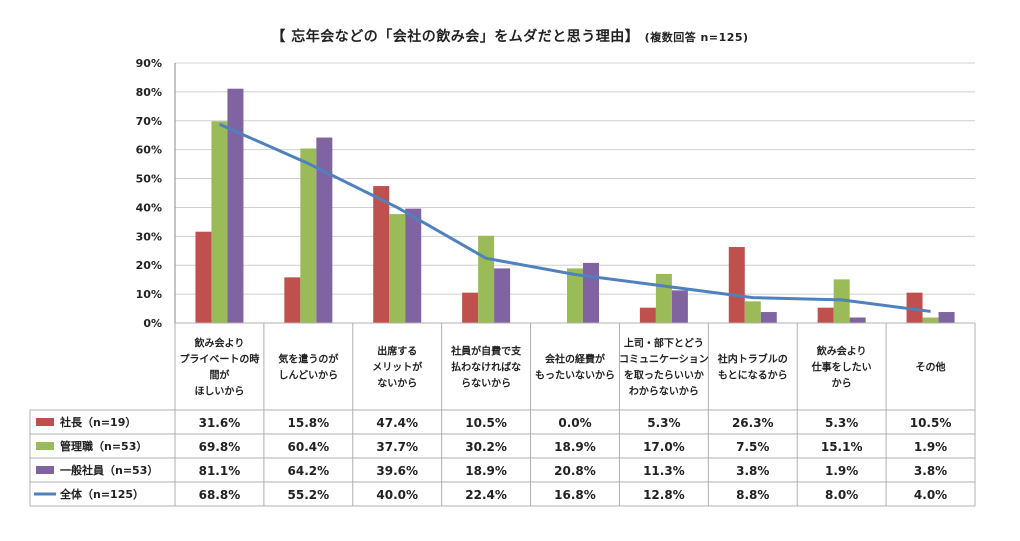 The height and width of the screenshot is (541, 1020). Describe the element at coordinates (752, 359) in the screenshot. I see `category-label-line: 社内トラブルの` at that location.